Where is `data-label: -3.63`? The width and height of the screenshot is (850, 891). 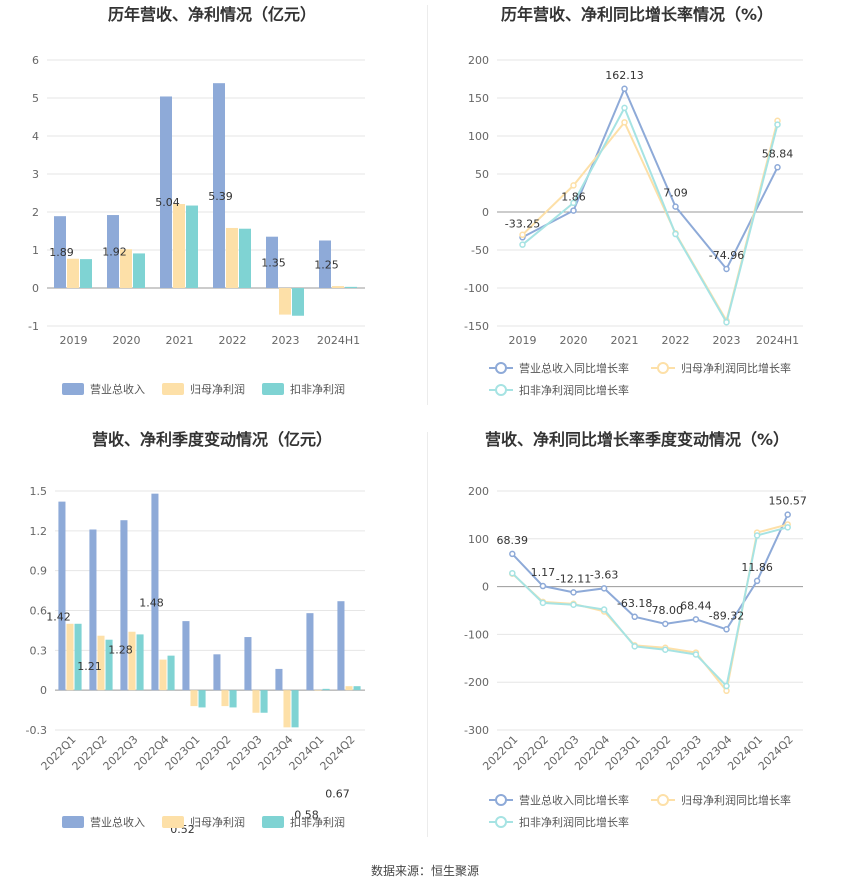
data-label: -3.63 is located at coordinates (604, 574).